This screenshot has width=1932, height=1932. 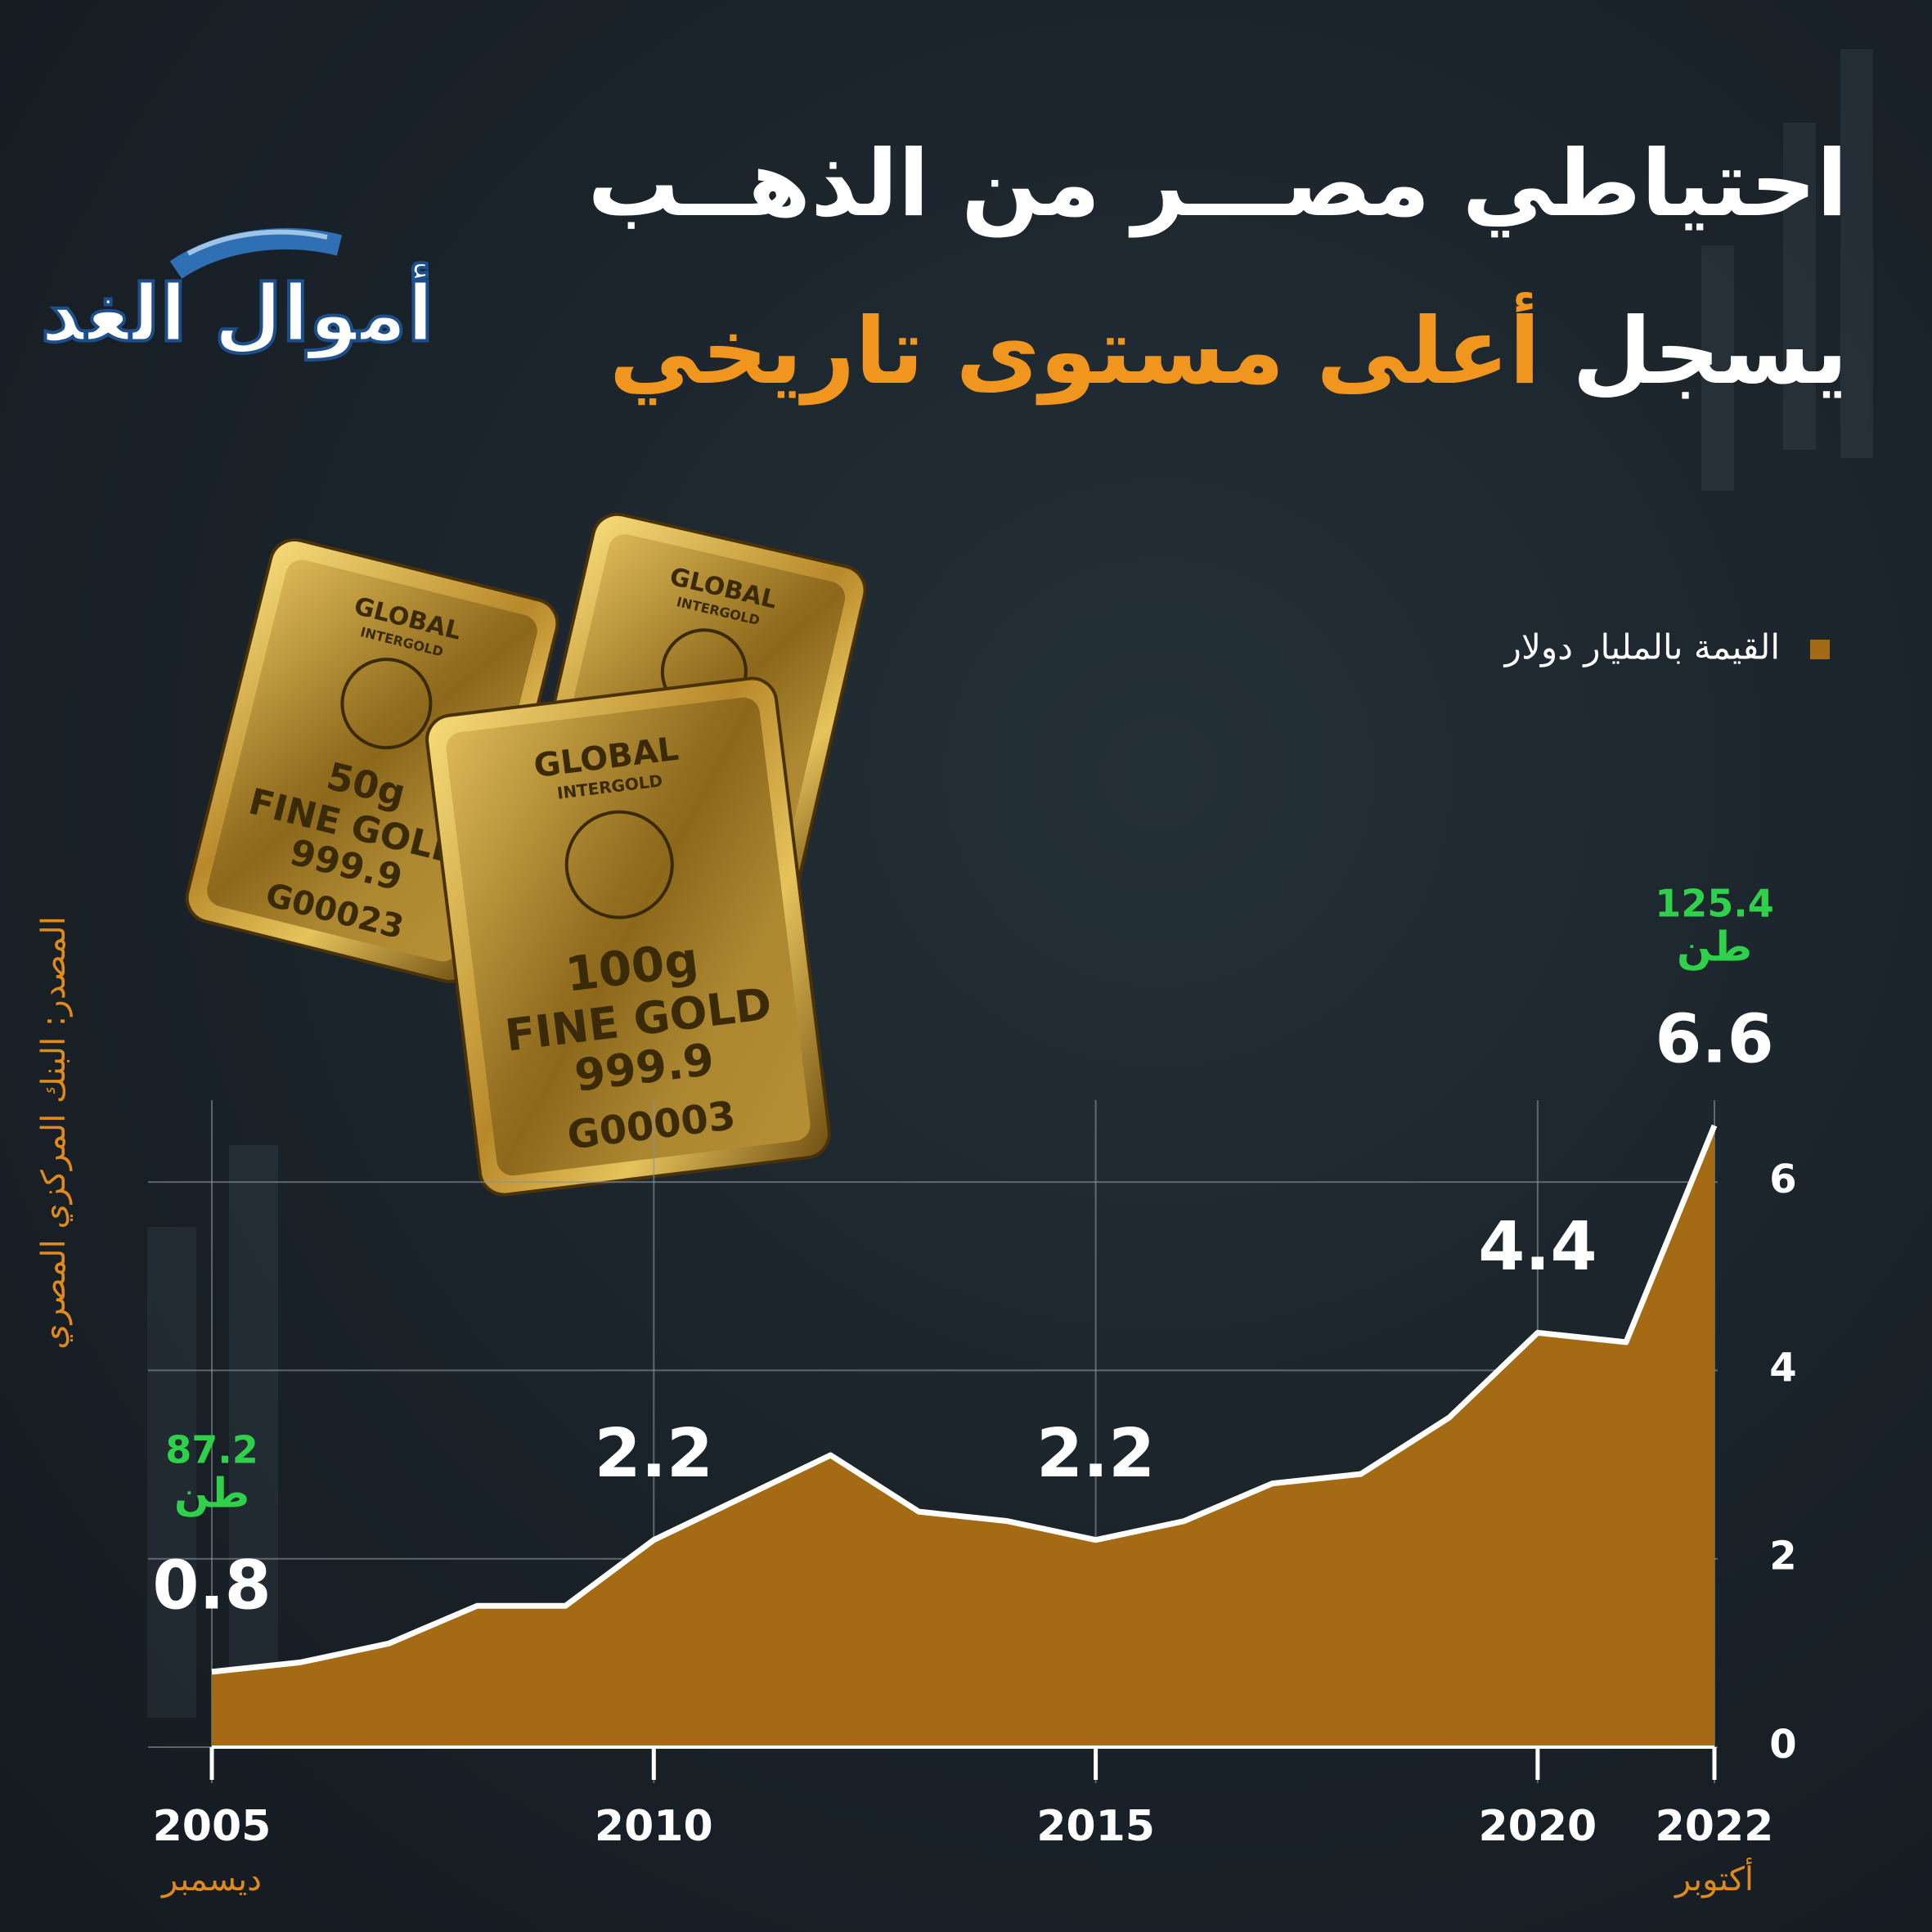 What do you see at coordinates (238, 312) in the screenshot?
I see `logo-text: أموال الغد` at bounding box center [238, 312].